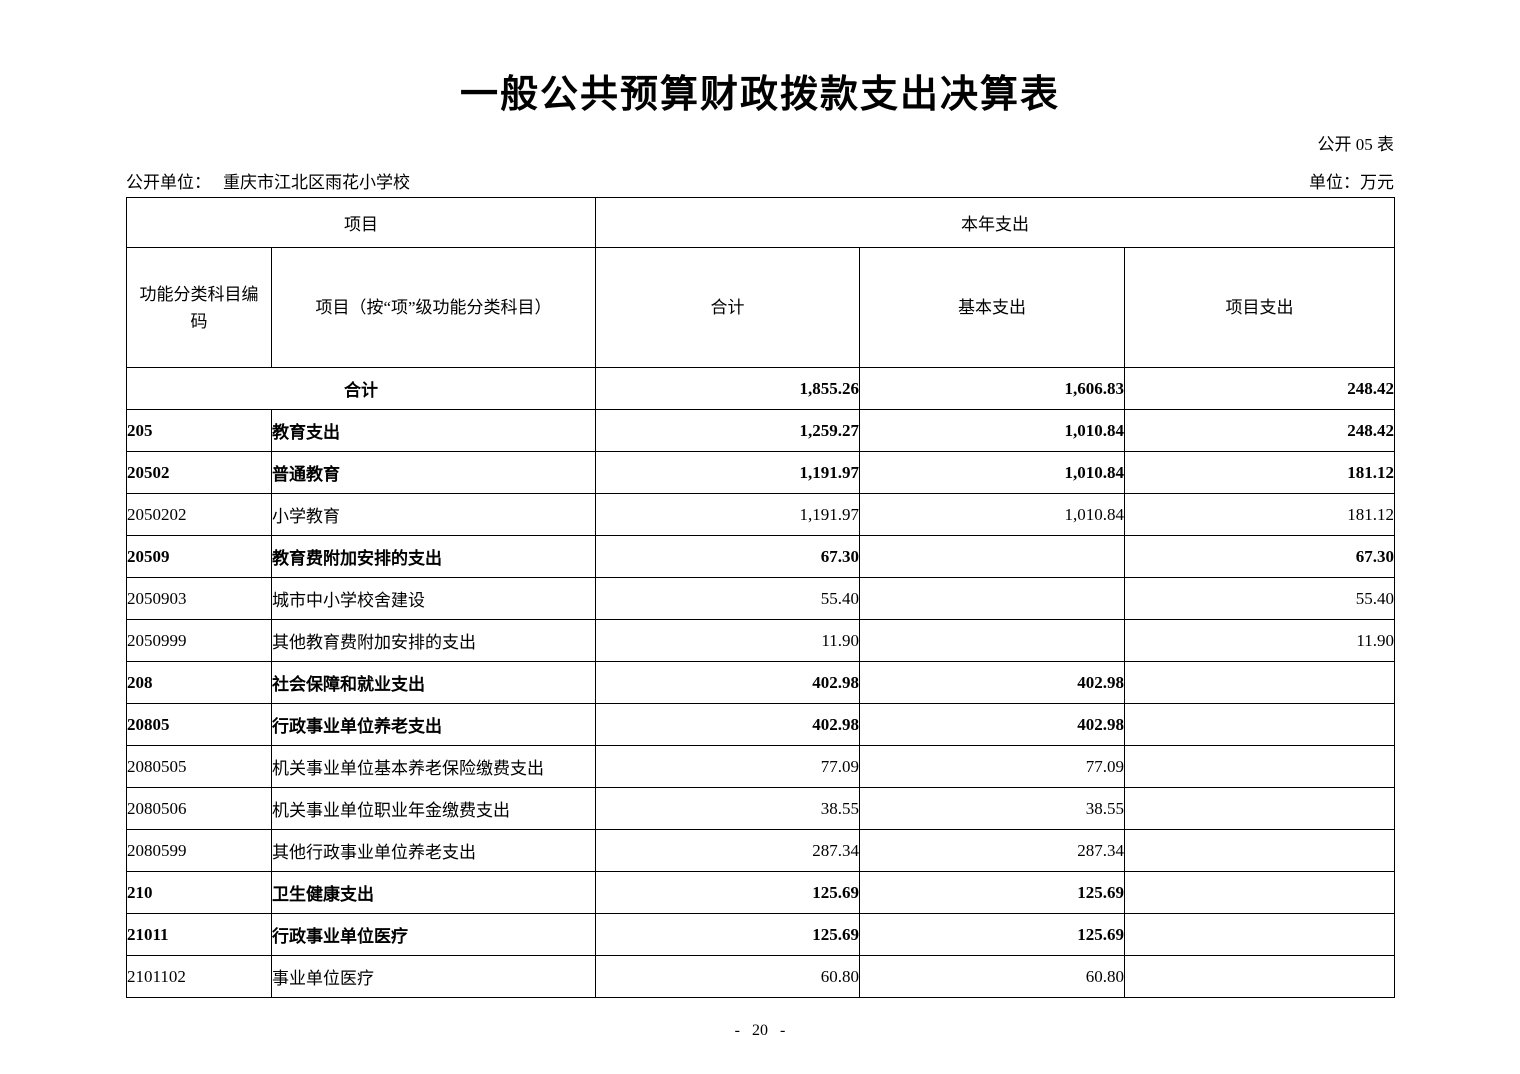 Image resolution: width=1520 pixels, height=1074 pixels. What do you see at coordinates (168, 182) in the screenshot?
I see `publishing-unit-label: 公开单位：` at bounding box center [168, 182].